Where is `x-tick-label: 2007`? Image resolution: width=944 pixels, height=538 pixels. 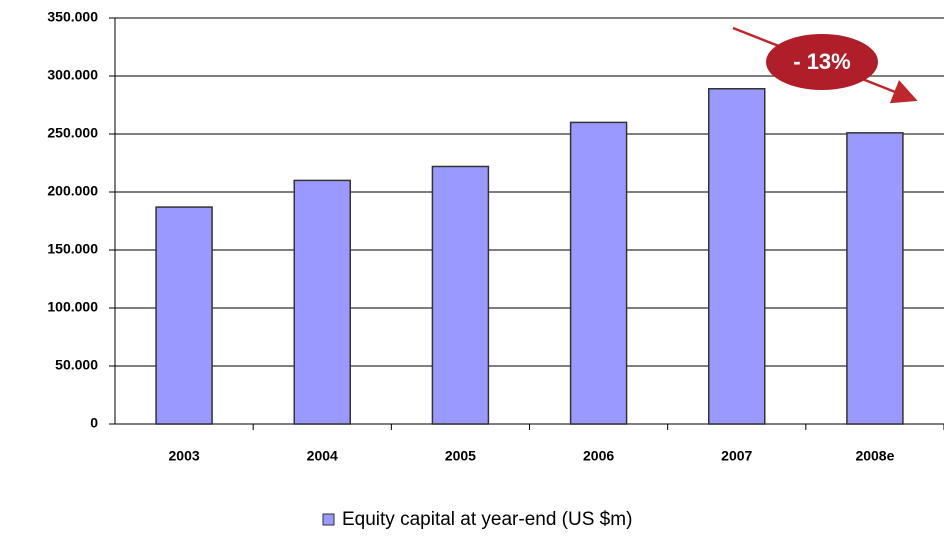
x-tick-label: 2007 is located at coordinates (736, 456).